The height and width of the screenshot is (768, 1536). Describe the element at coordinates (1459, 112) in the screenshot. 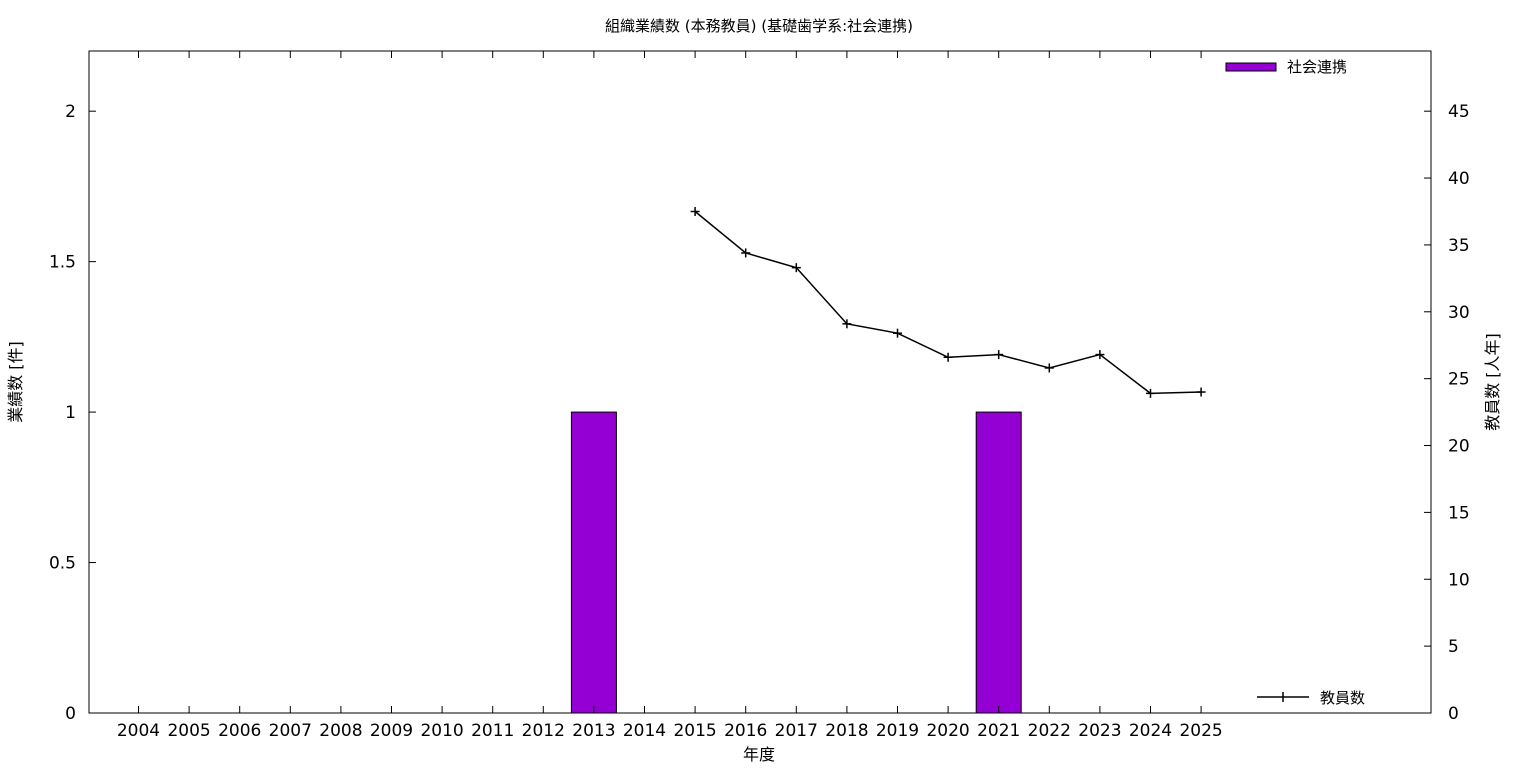

I see `y2-tick-label: 45` at that location.